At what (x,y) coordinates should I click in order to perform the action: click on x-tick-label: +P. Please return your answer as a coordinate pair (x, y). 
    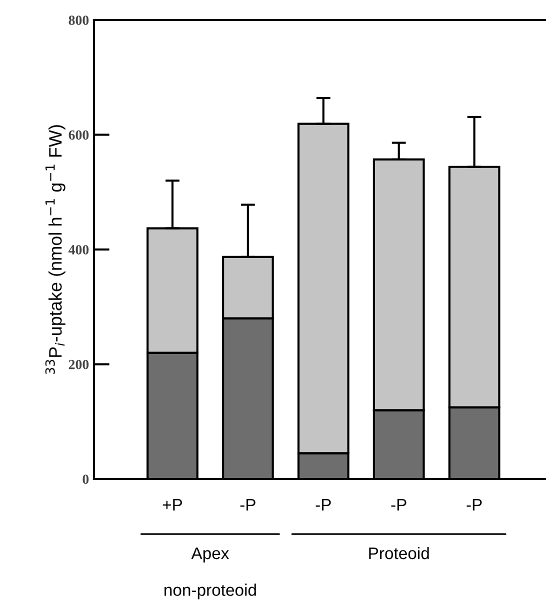
    Looking at the image, I should click on (172, 505).